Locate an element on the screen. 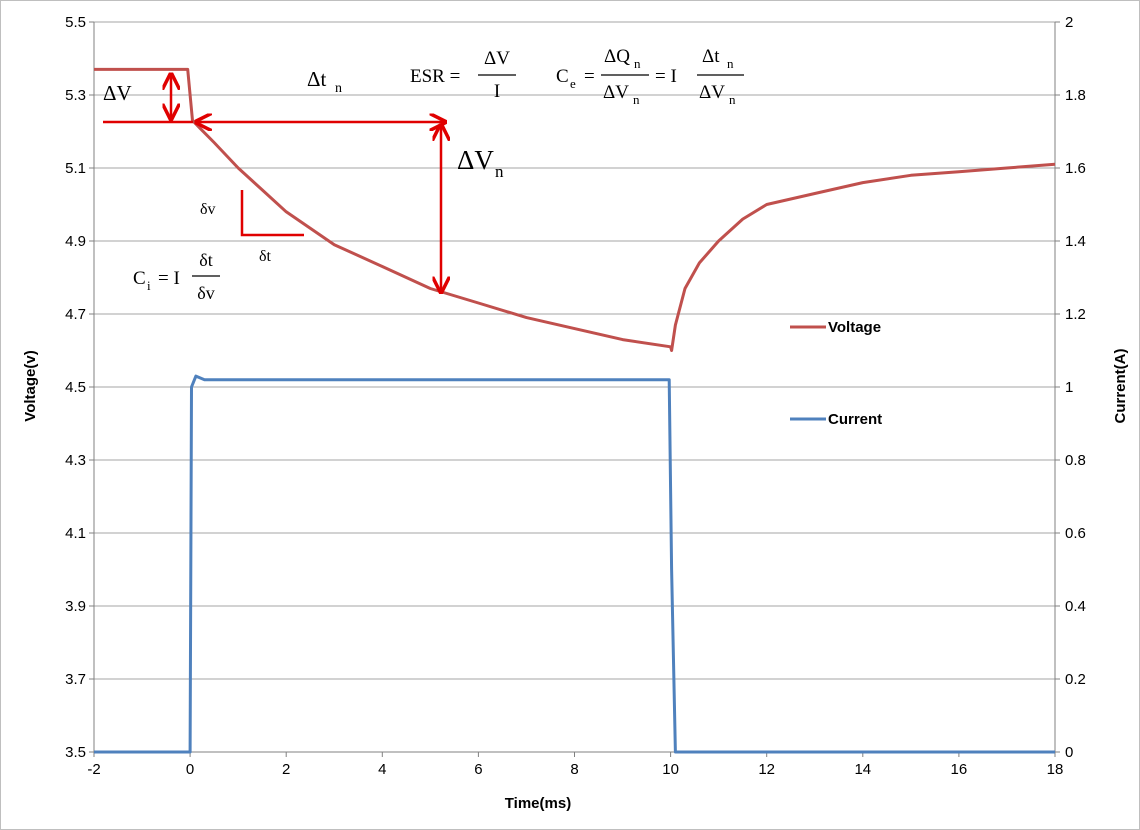 This screenshot has height=830, width=1140. ce-denominator: ΔV is located at coordinates (616, 92).